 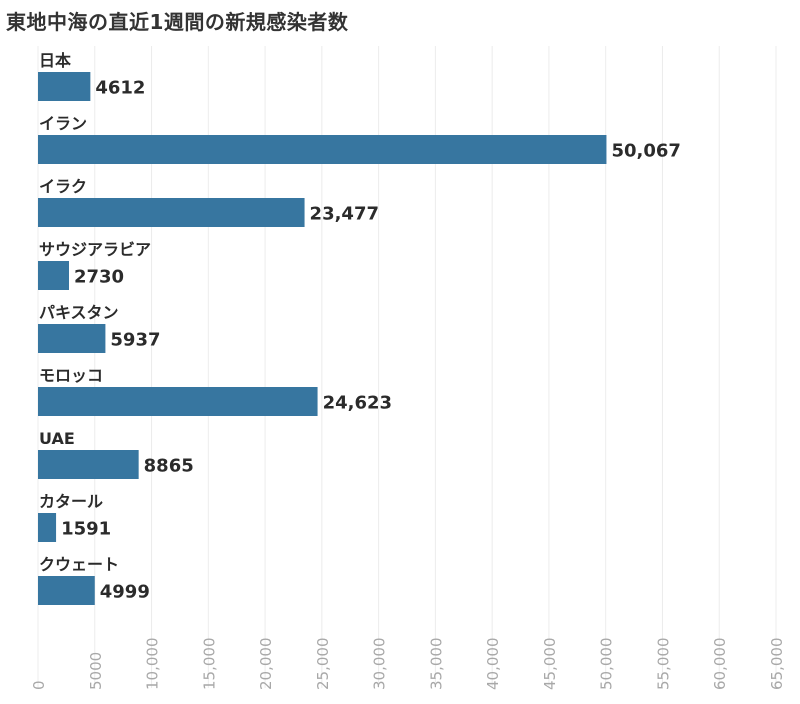 I want to click on category-label: イラン, so click(x=63, y=123).